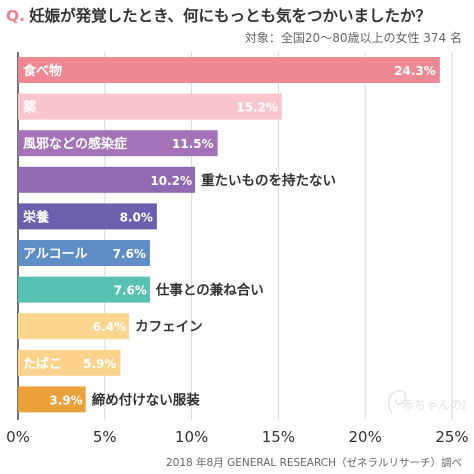 This screenshot has height=474, width=474. Describe the element at coordinates (18, 437) in the screenshot. I see `x-tick-label-0: 0%` at that location.